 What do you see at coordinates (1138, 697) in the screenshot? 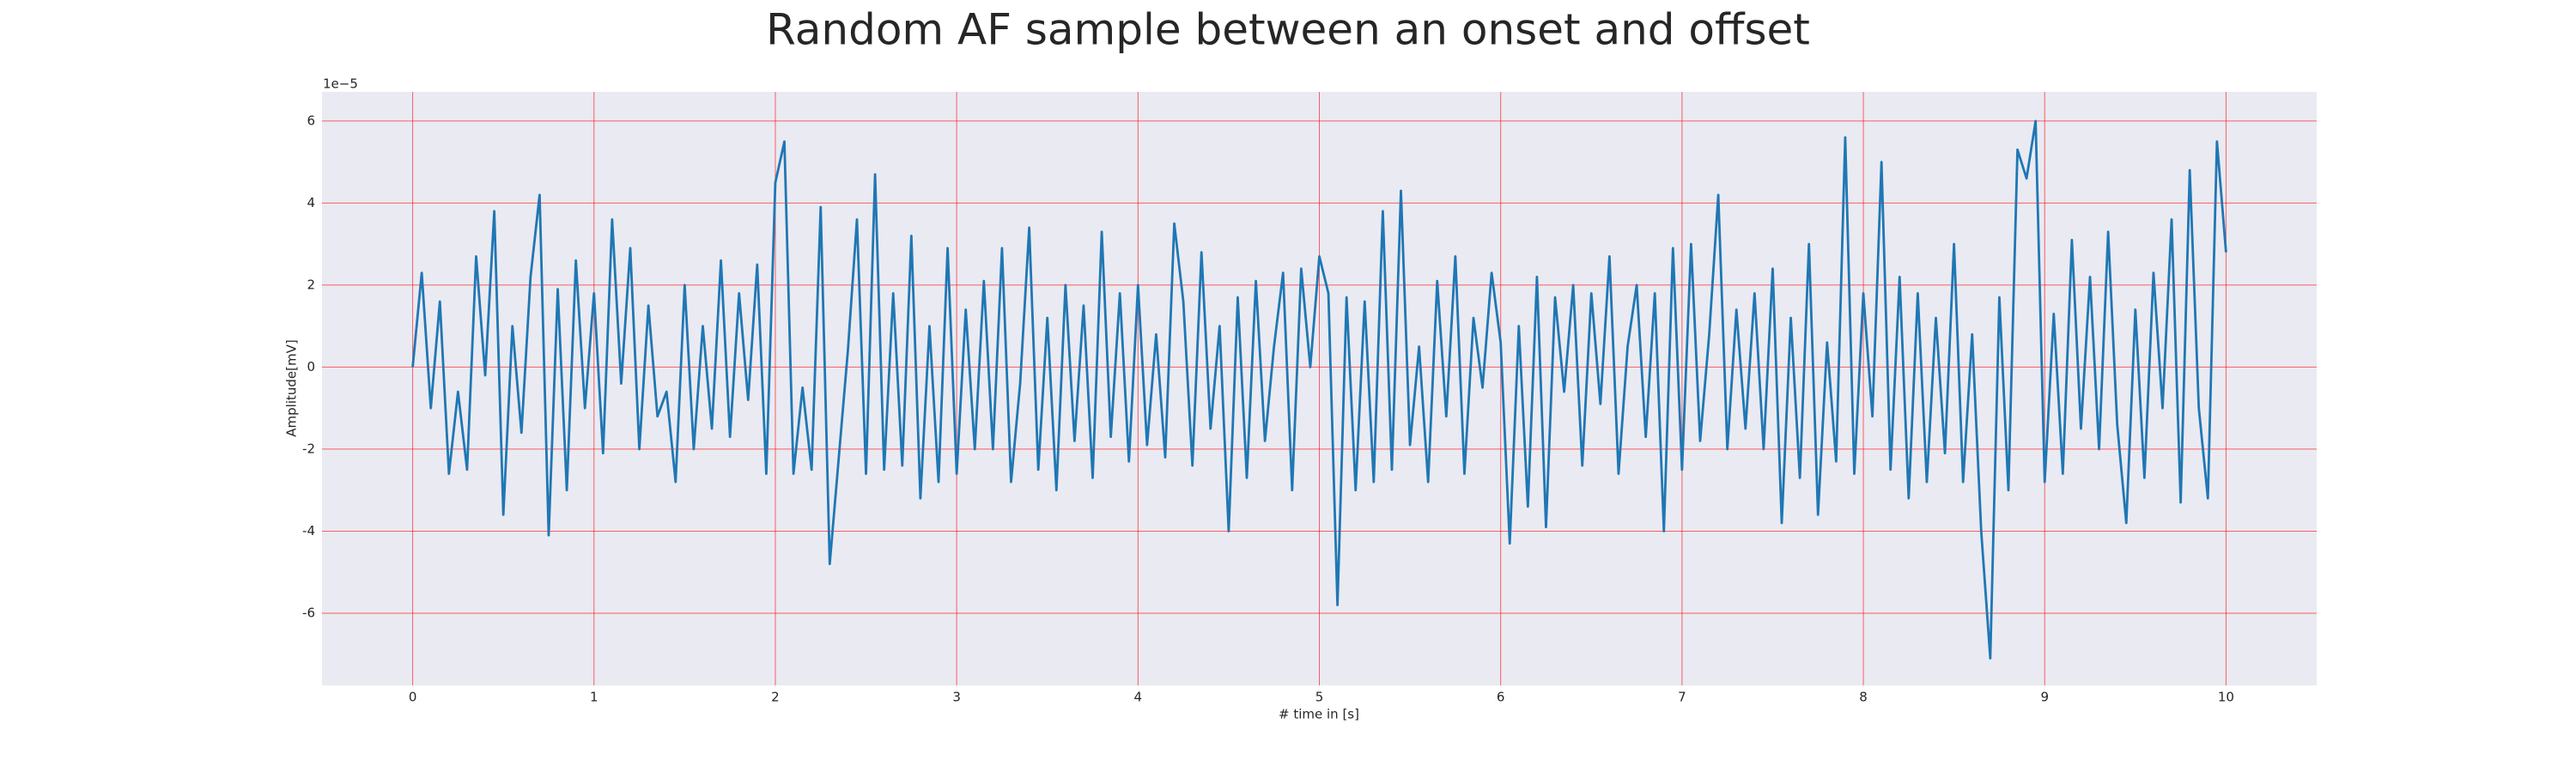
I see `x-tick-label: 4` at bounding box center [1138, 697].